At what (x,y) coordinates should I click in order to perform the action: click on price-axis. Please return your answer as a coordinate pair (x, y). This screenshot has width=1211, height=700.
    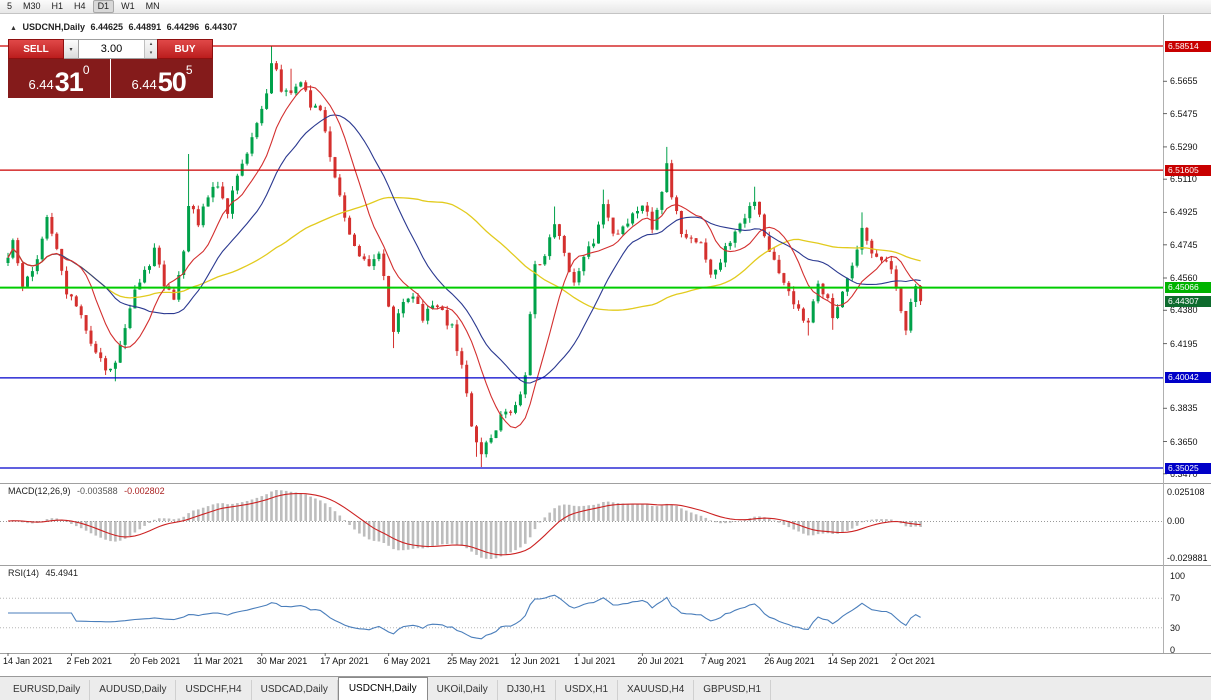
    Looking at the image, I should click on (1187, 334).